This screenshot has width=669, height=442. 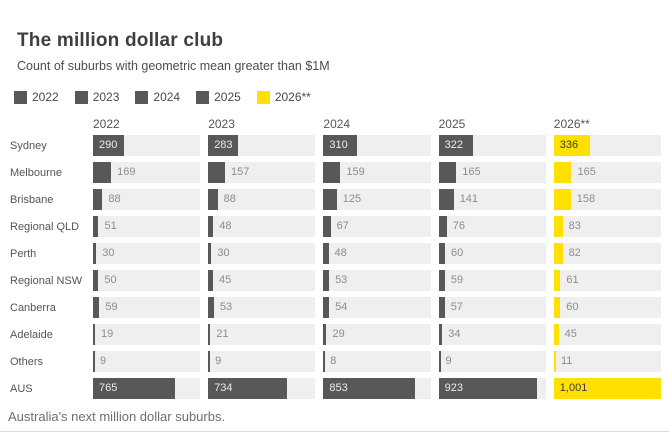 What do you see at coordinates (147, 388) in the screenshot?
I see `bar-track: 765` at bounding box center [147, 388].